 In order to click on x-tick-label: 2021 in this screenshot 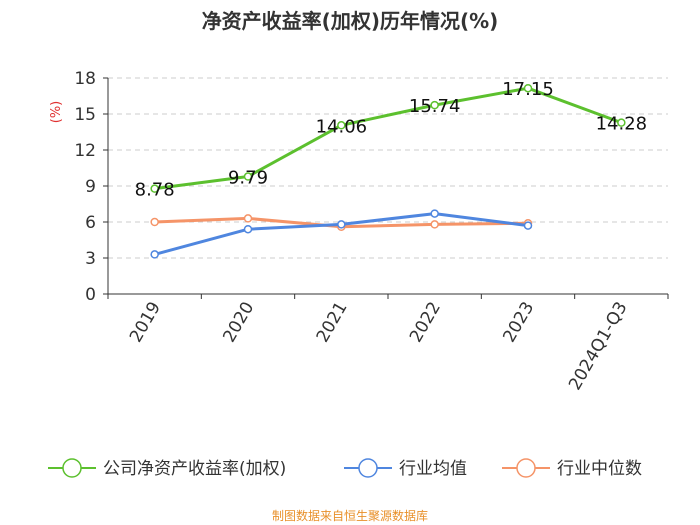, I will do `click(332, 322)`.